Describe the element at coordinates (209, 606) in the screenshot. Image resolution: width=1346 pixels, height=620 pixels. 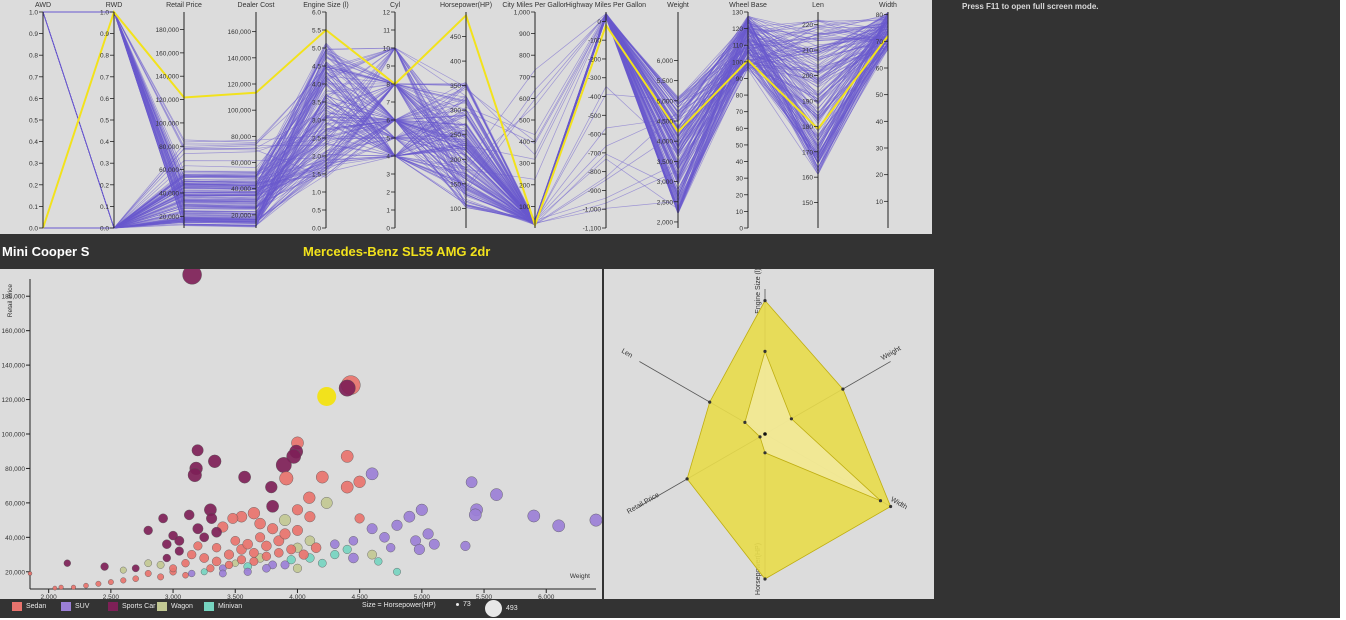
I see `legend-swatch-minivan` at that location.